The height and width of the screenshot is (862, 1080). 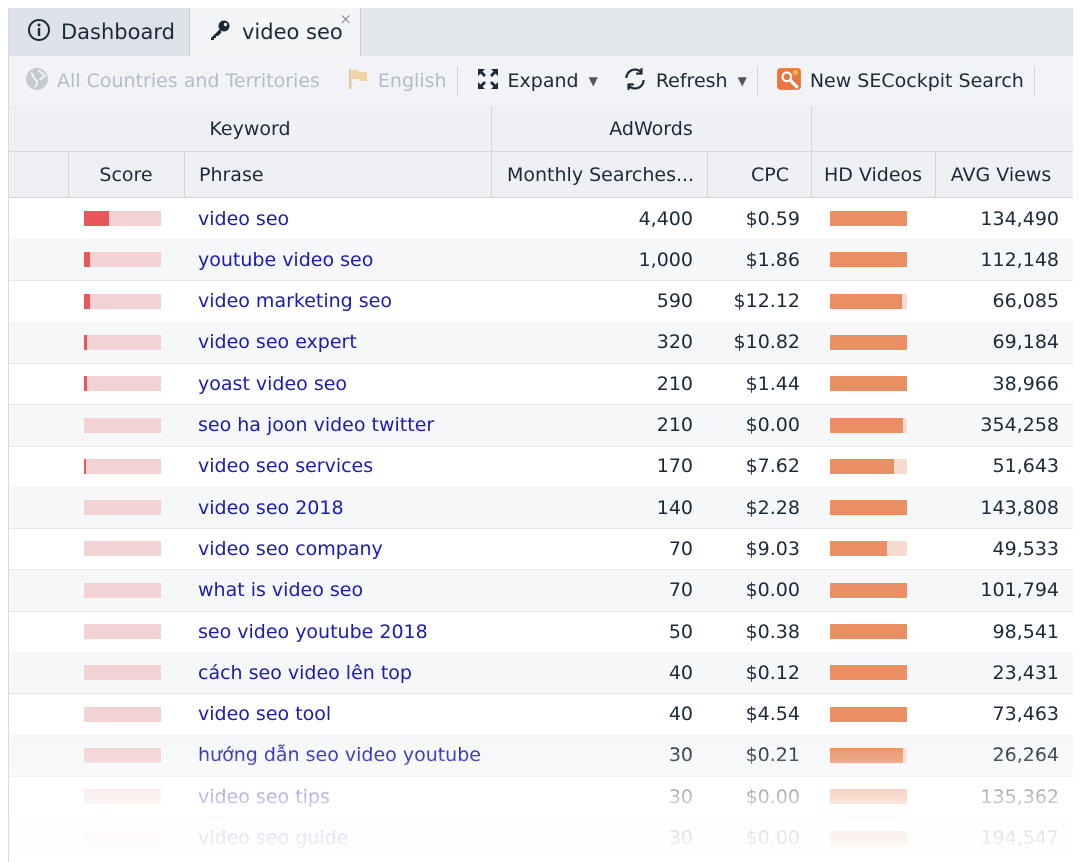 I want to click on column-header-hd-videos: HD Videos, so click(x=873, y=174).